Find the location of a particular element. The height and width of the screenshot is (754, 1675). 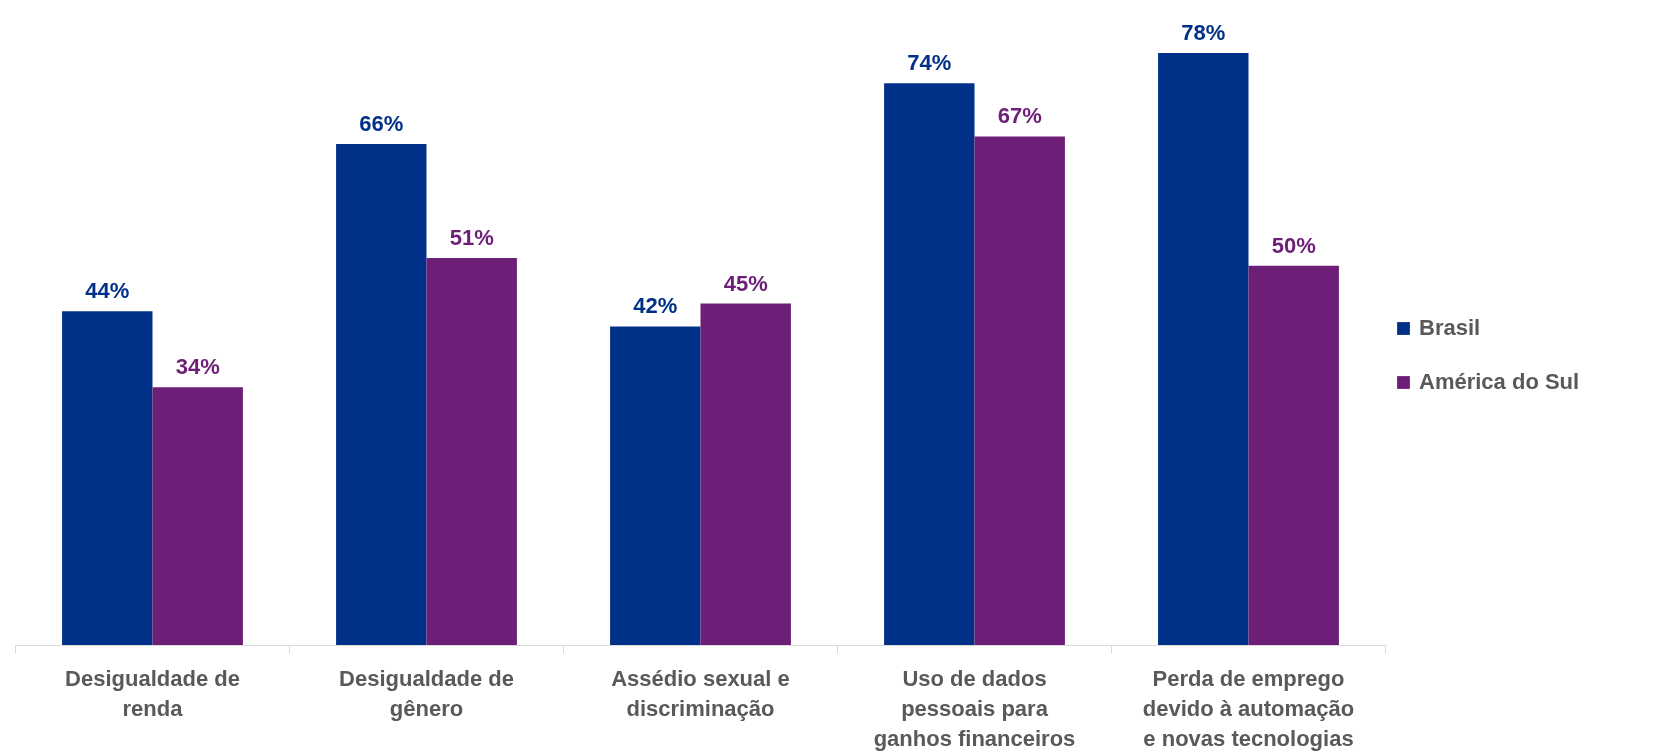

x-tick-label: Uso de dados pessoais para ganhos financeiros is located at coordinates (974, 708).